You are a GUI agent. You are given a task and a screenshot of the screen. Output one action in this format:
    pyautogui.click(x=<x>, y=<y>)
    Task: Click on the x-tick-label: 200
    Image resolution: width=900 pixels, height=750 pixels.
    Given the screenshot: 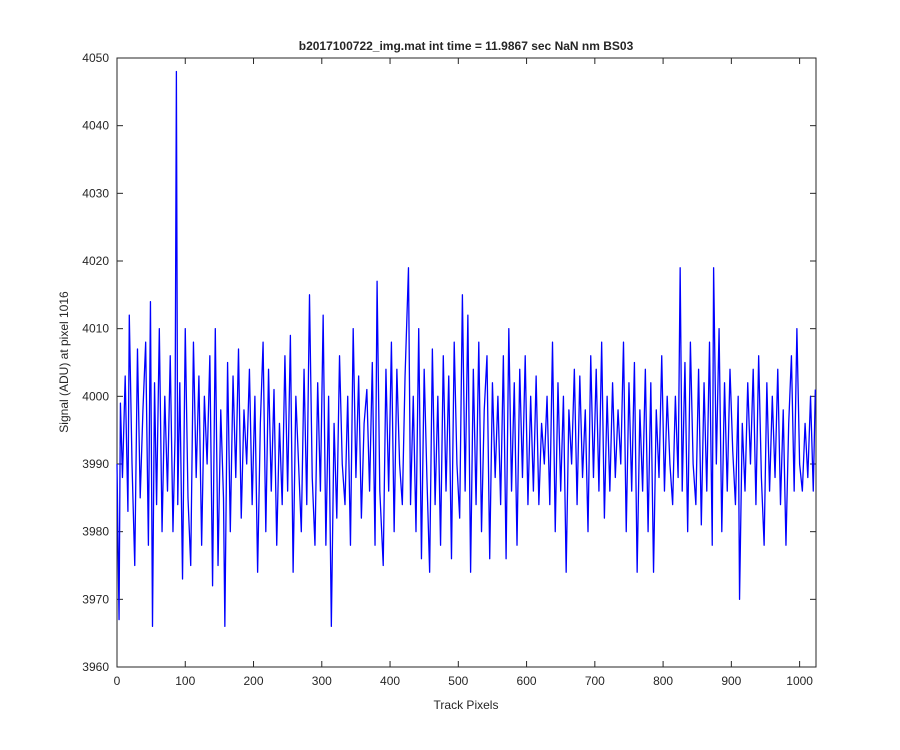 What is the action you would take?
    pyautogui.click(x=254, y=681)
    